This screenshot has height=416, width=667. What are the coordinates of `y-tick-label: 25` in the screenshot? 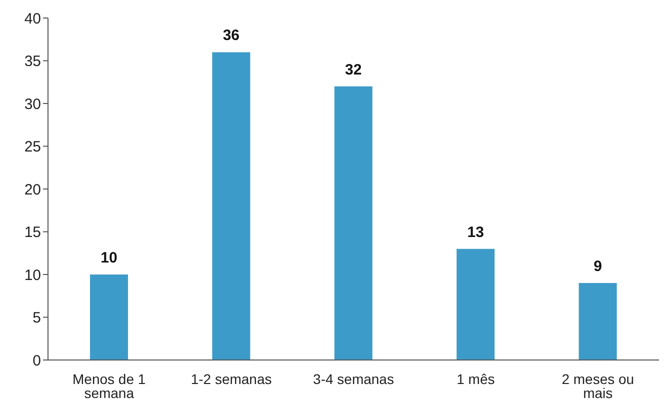 It's located at (32, 147).